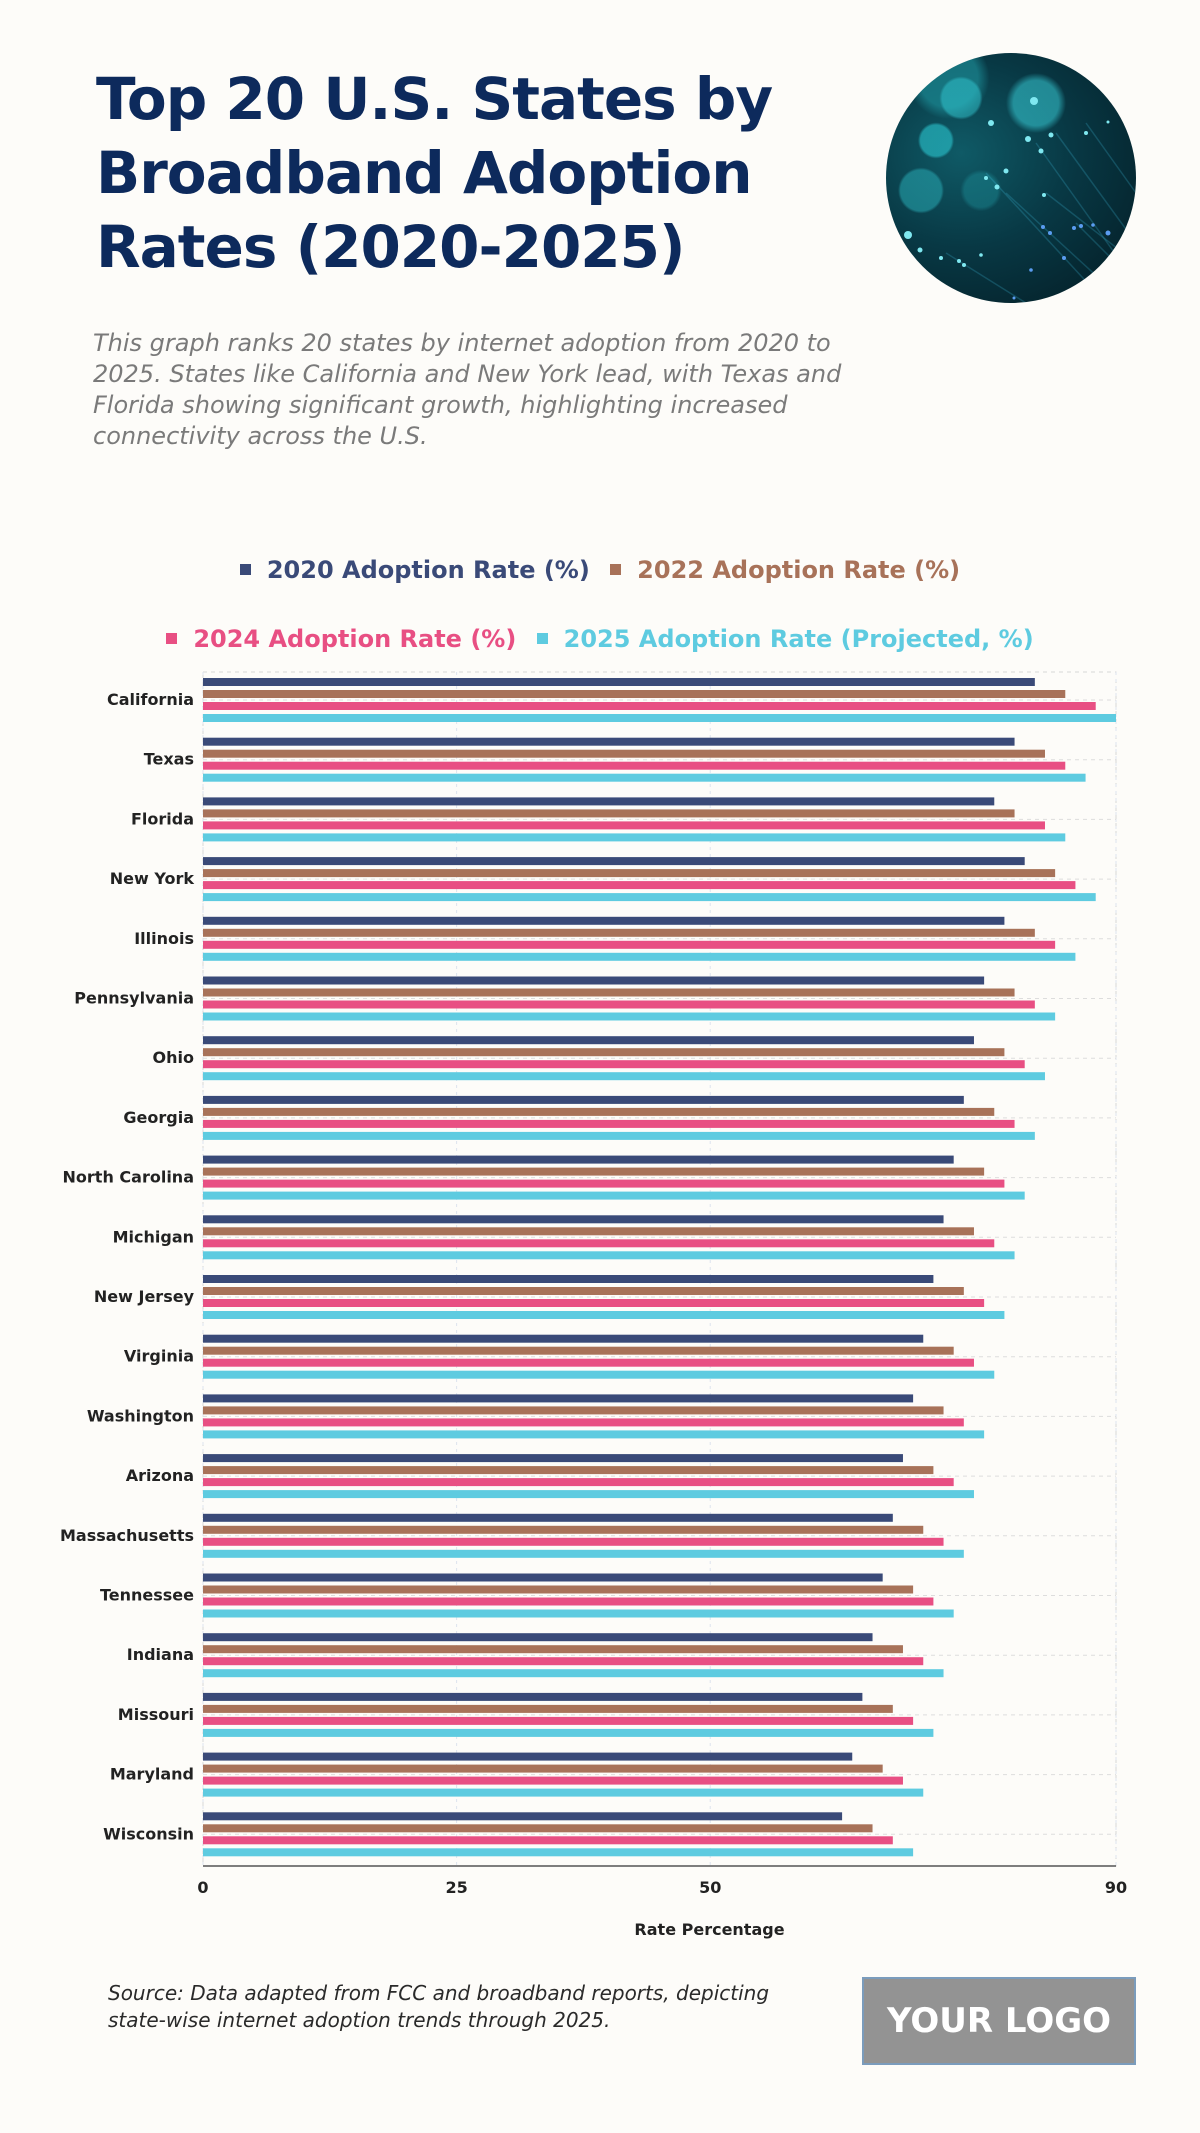 The width and height of the screenshot is (1200, 2133). What do you see at coordinates (594, 980) in the screenshot?
I see `bar-pennsylvania-2020` at bounding box center [594, 980].